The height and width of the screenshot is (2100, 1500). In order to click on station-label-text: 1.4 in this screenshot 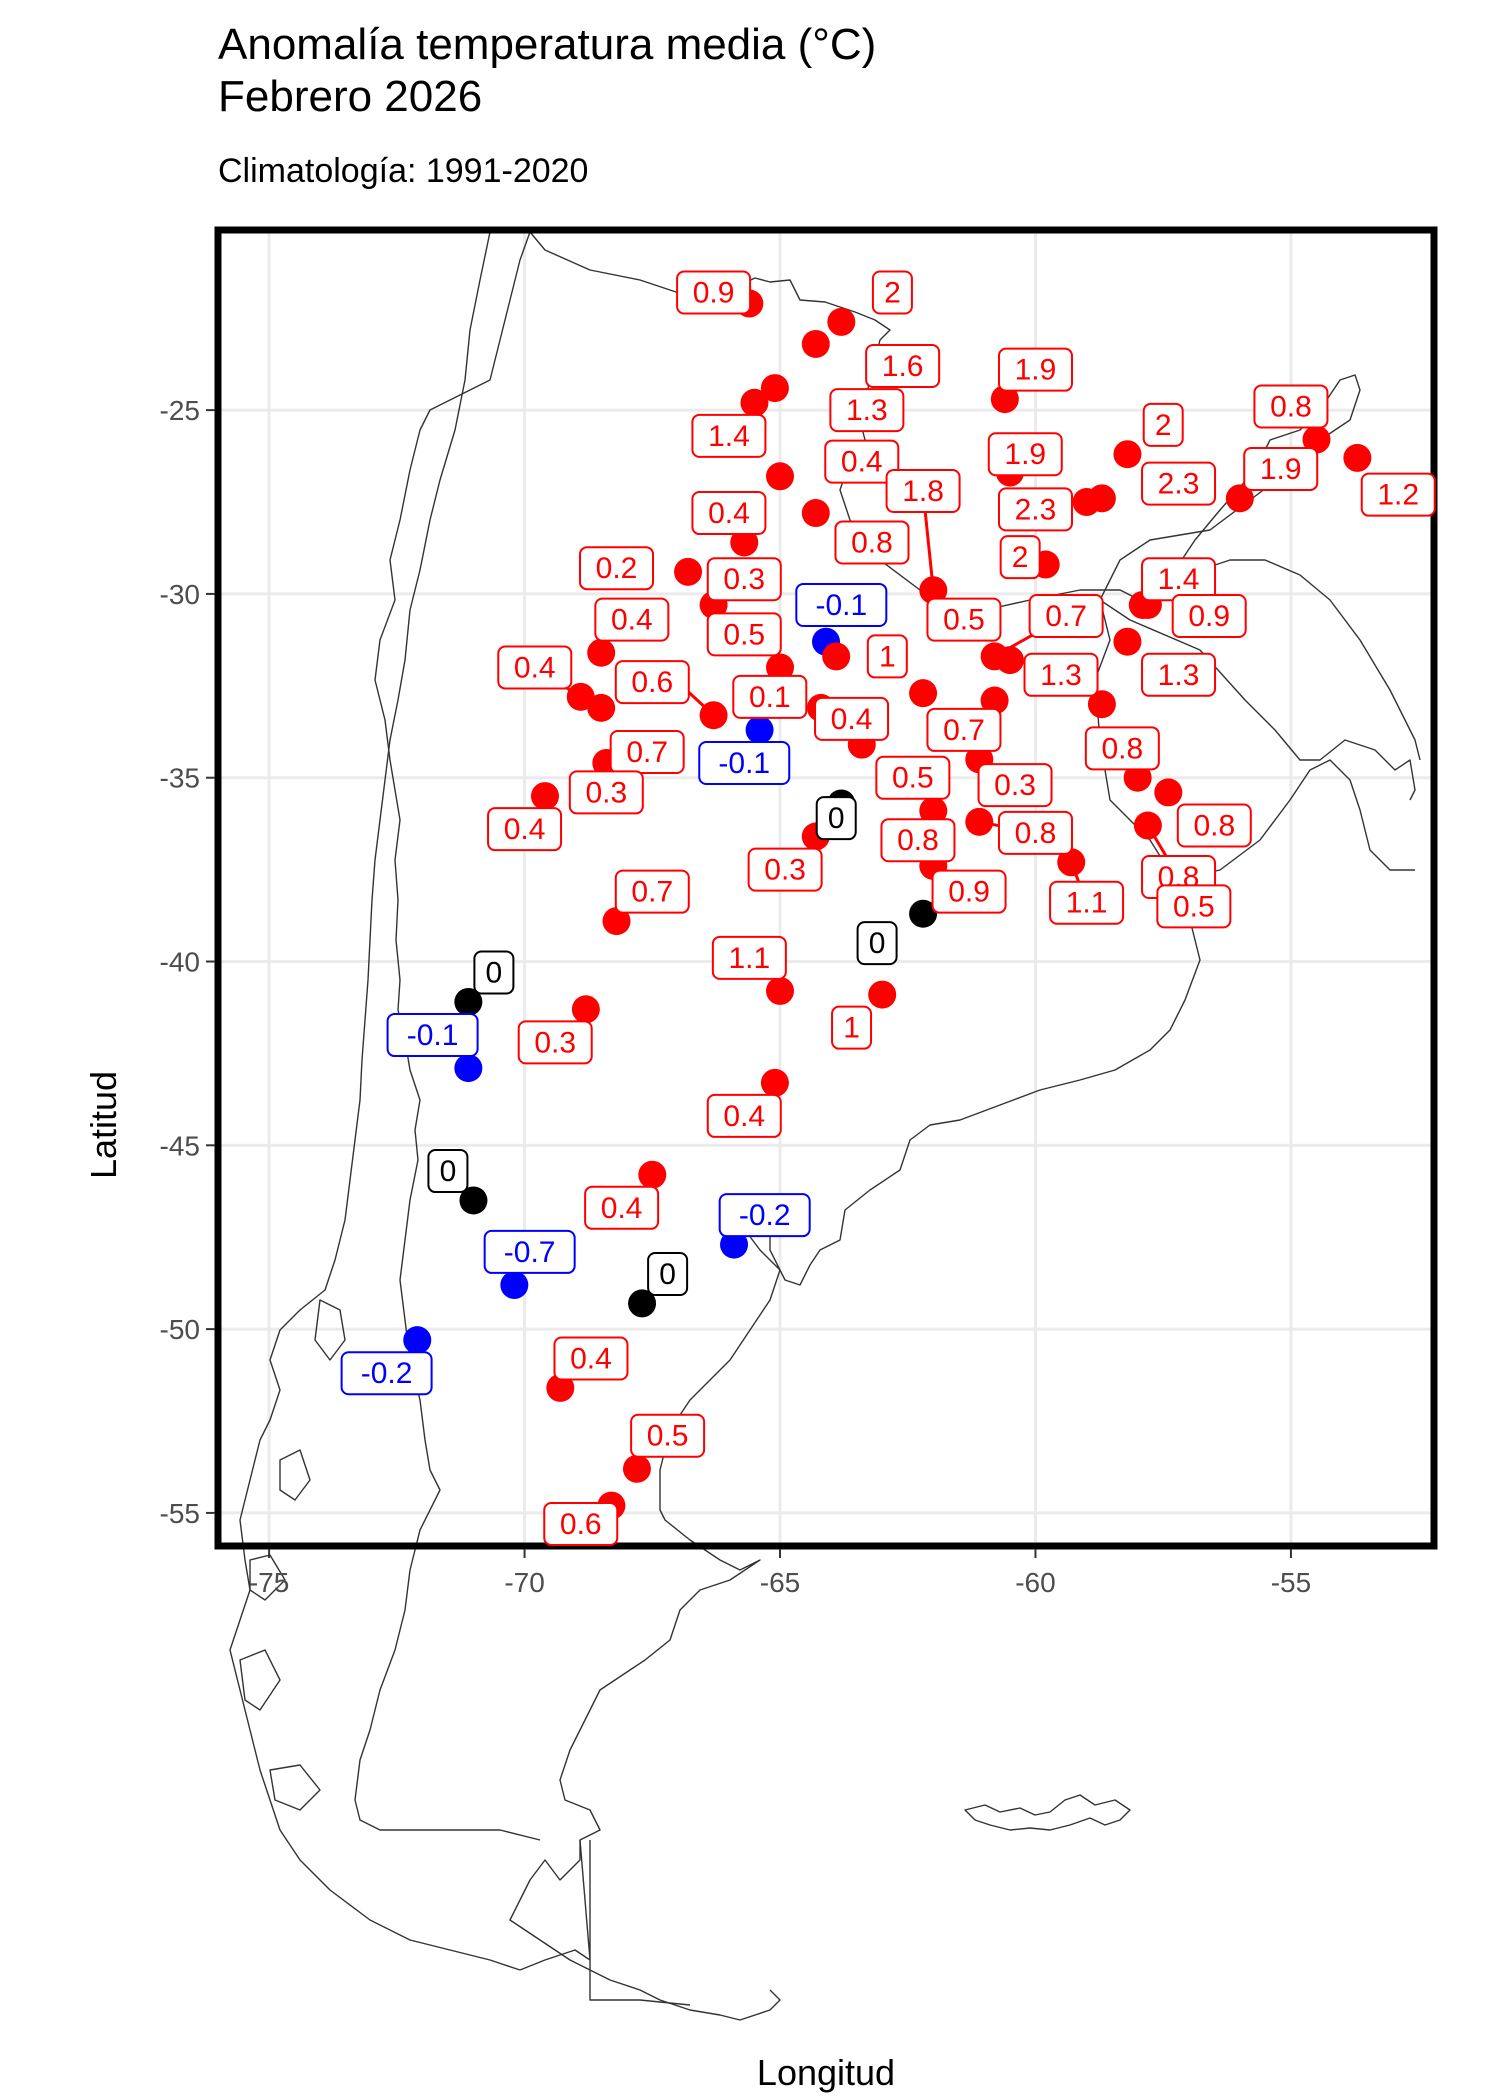, I will do `click(1179, 579)`.